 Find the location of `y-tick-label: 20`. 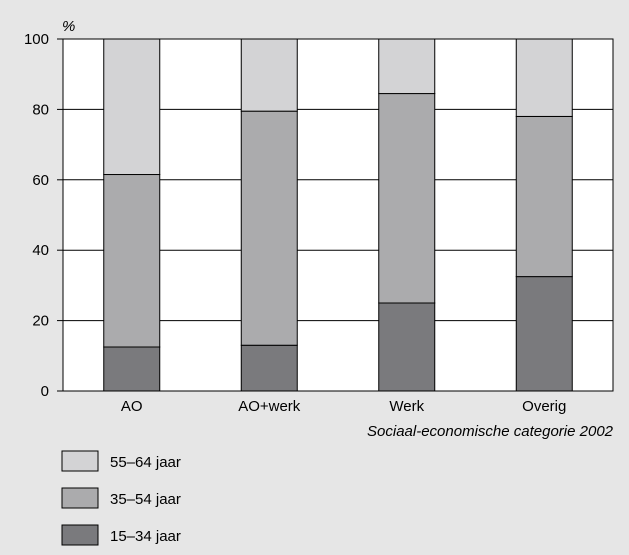

y-tick-label: 20 is located at coordinates (40, 321).